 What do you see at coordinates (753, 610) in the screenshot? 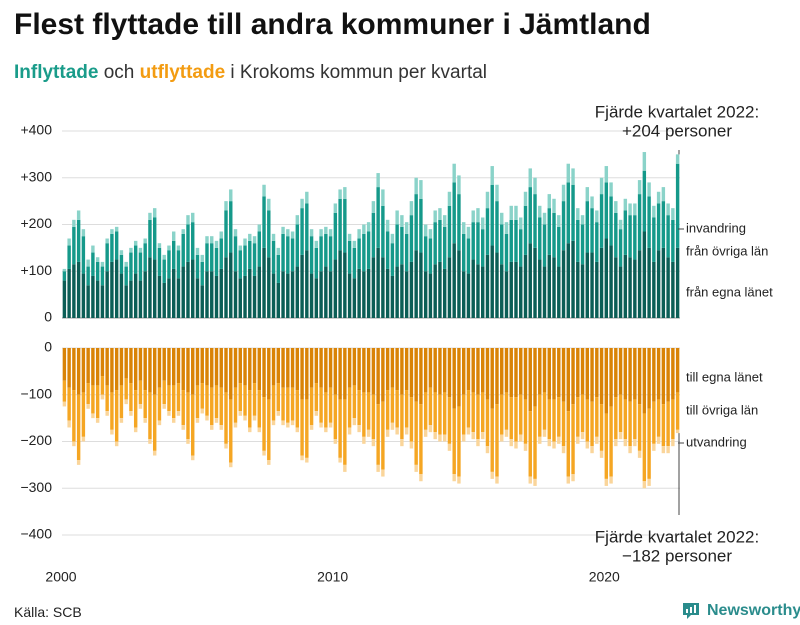
I see `brand-name: Newsworthy` at bounding box center [753, 610].